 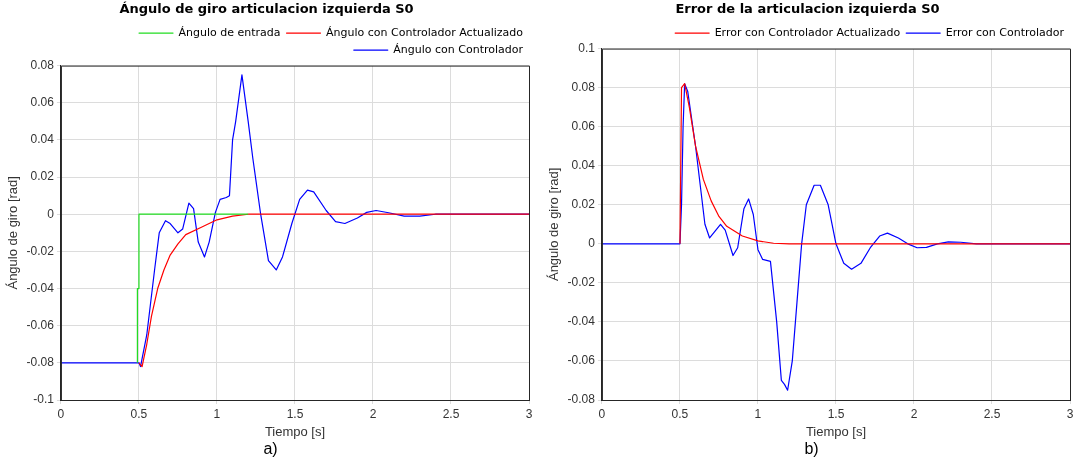 I want to click on legend-label: Error con Controlador Actualizado, so click(x=807, y=32).